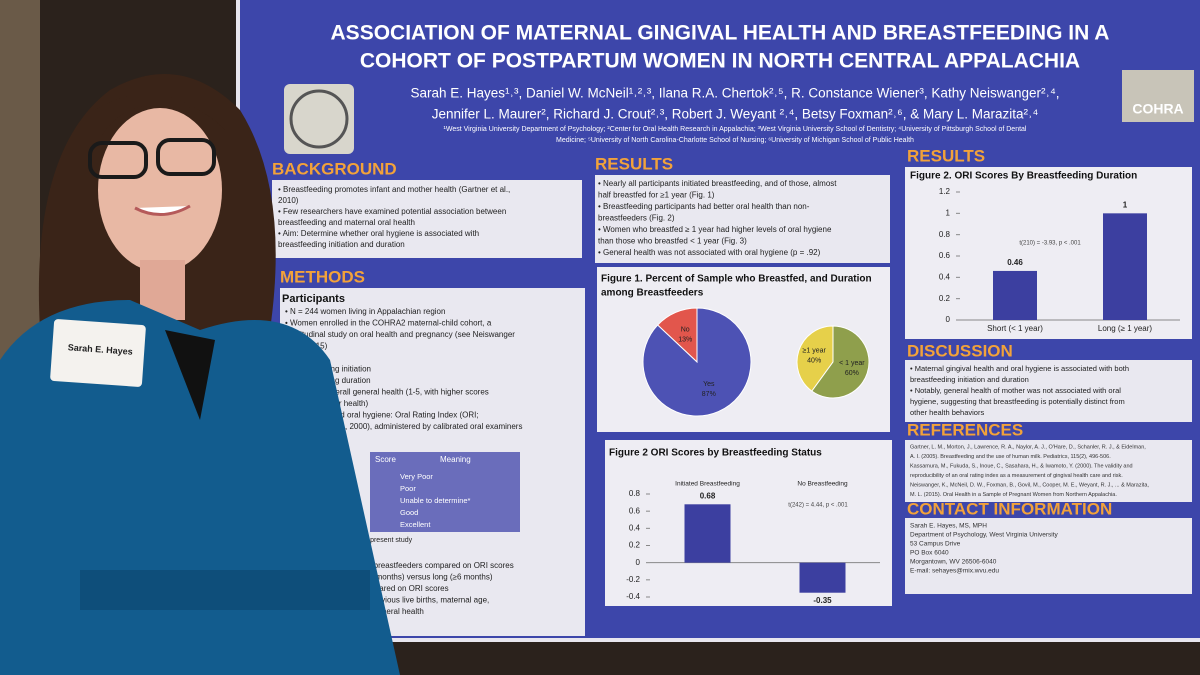  I want to click on contact-line: 53 Campus Drive, so click(935, 544).